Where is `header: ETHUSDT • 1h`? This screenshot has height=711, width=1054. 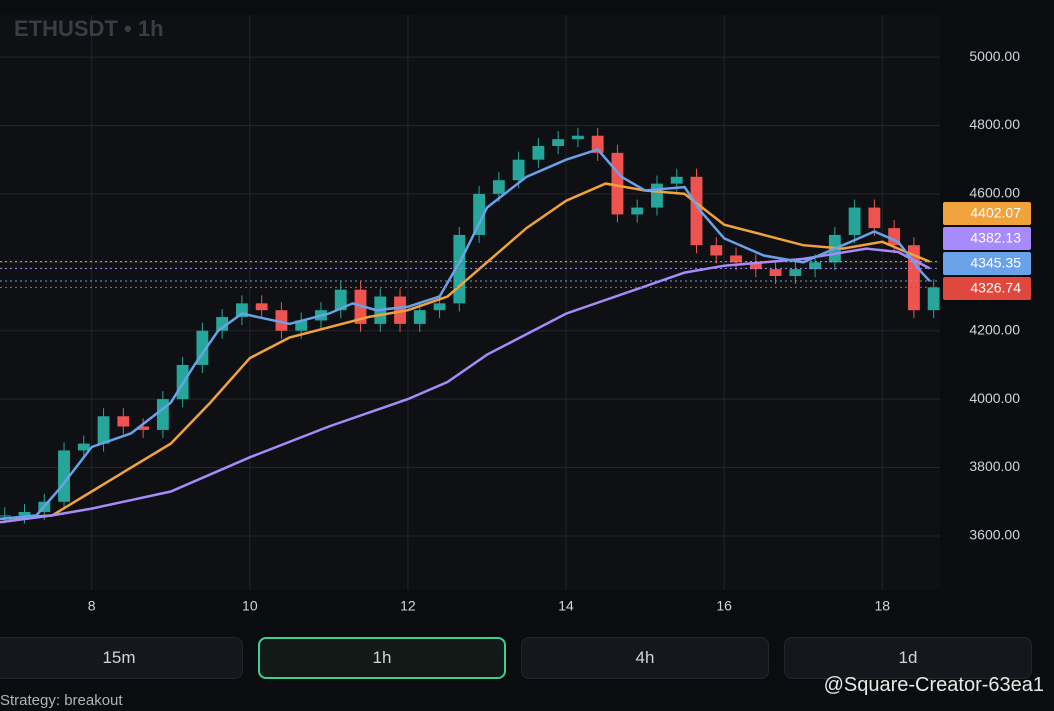
header: ETHUSDT • 1h is located at coordinates (89, 28).